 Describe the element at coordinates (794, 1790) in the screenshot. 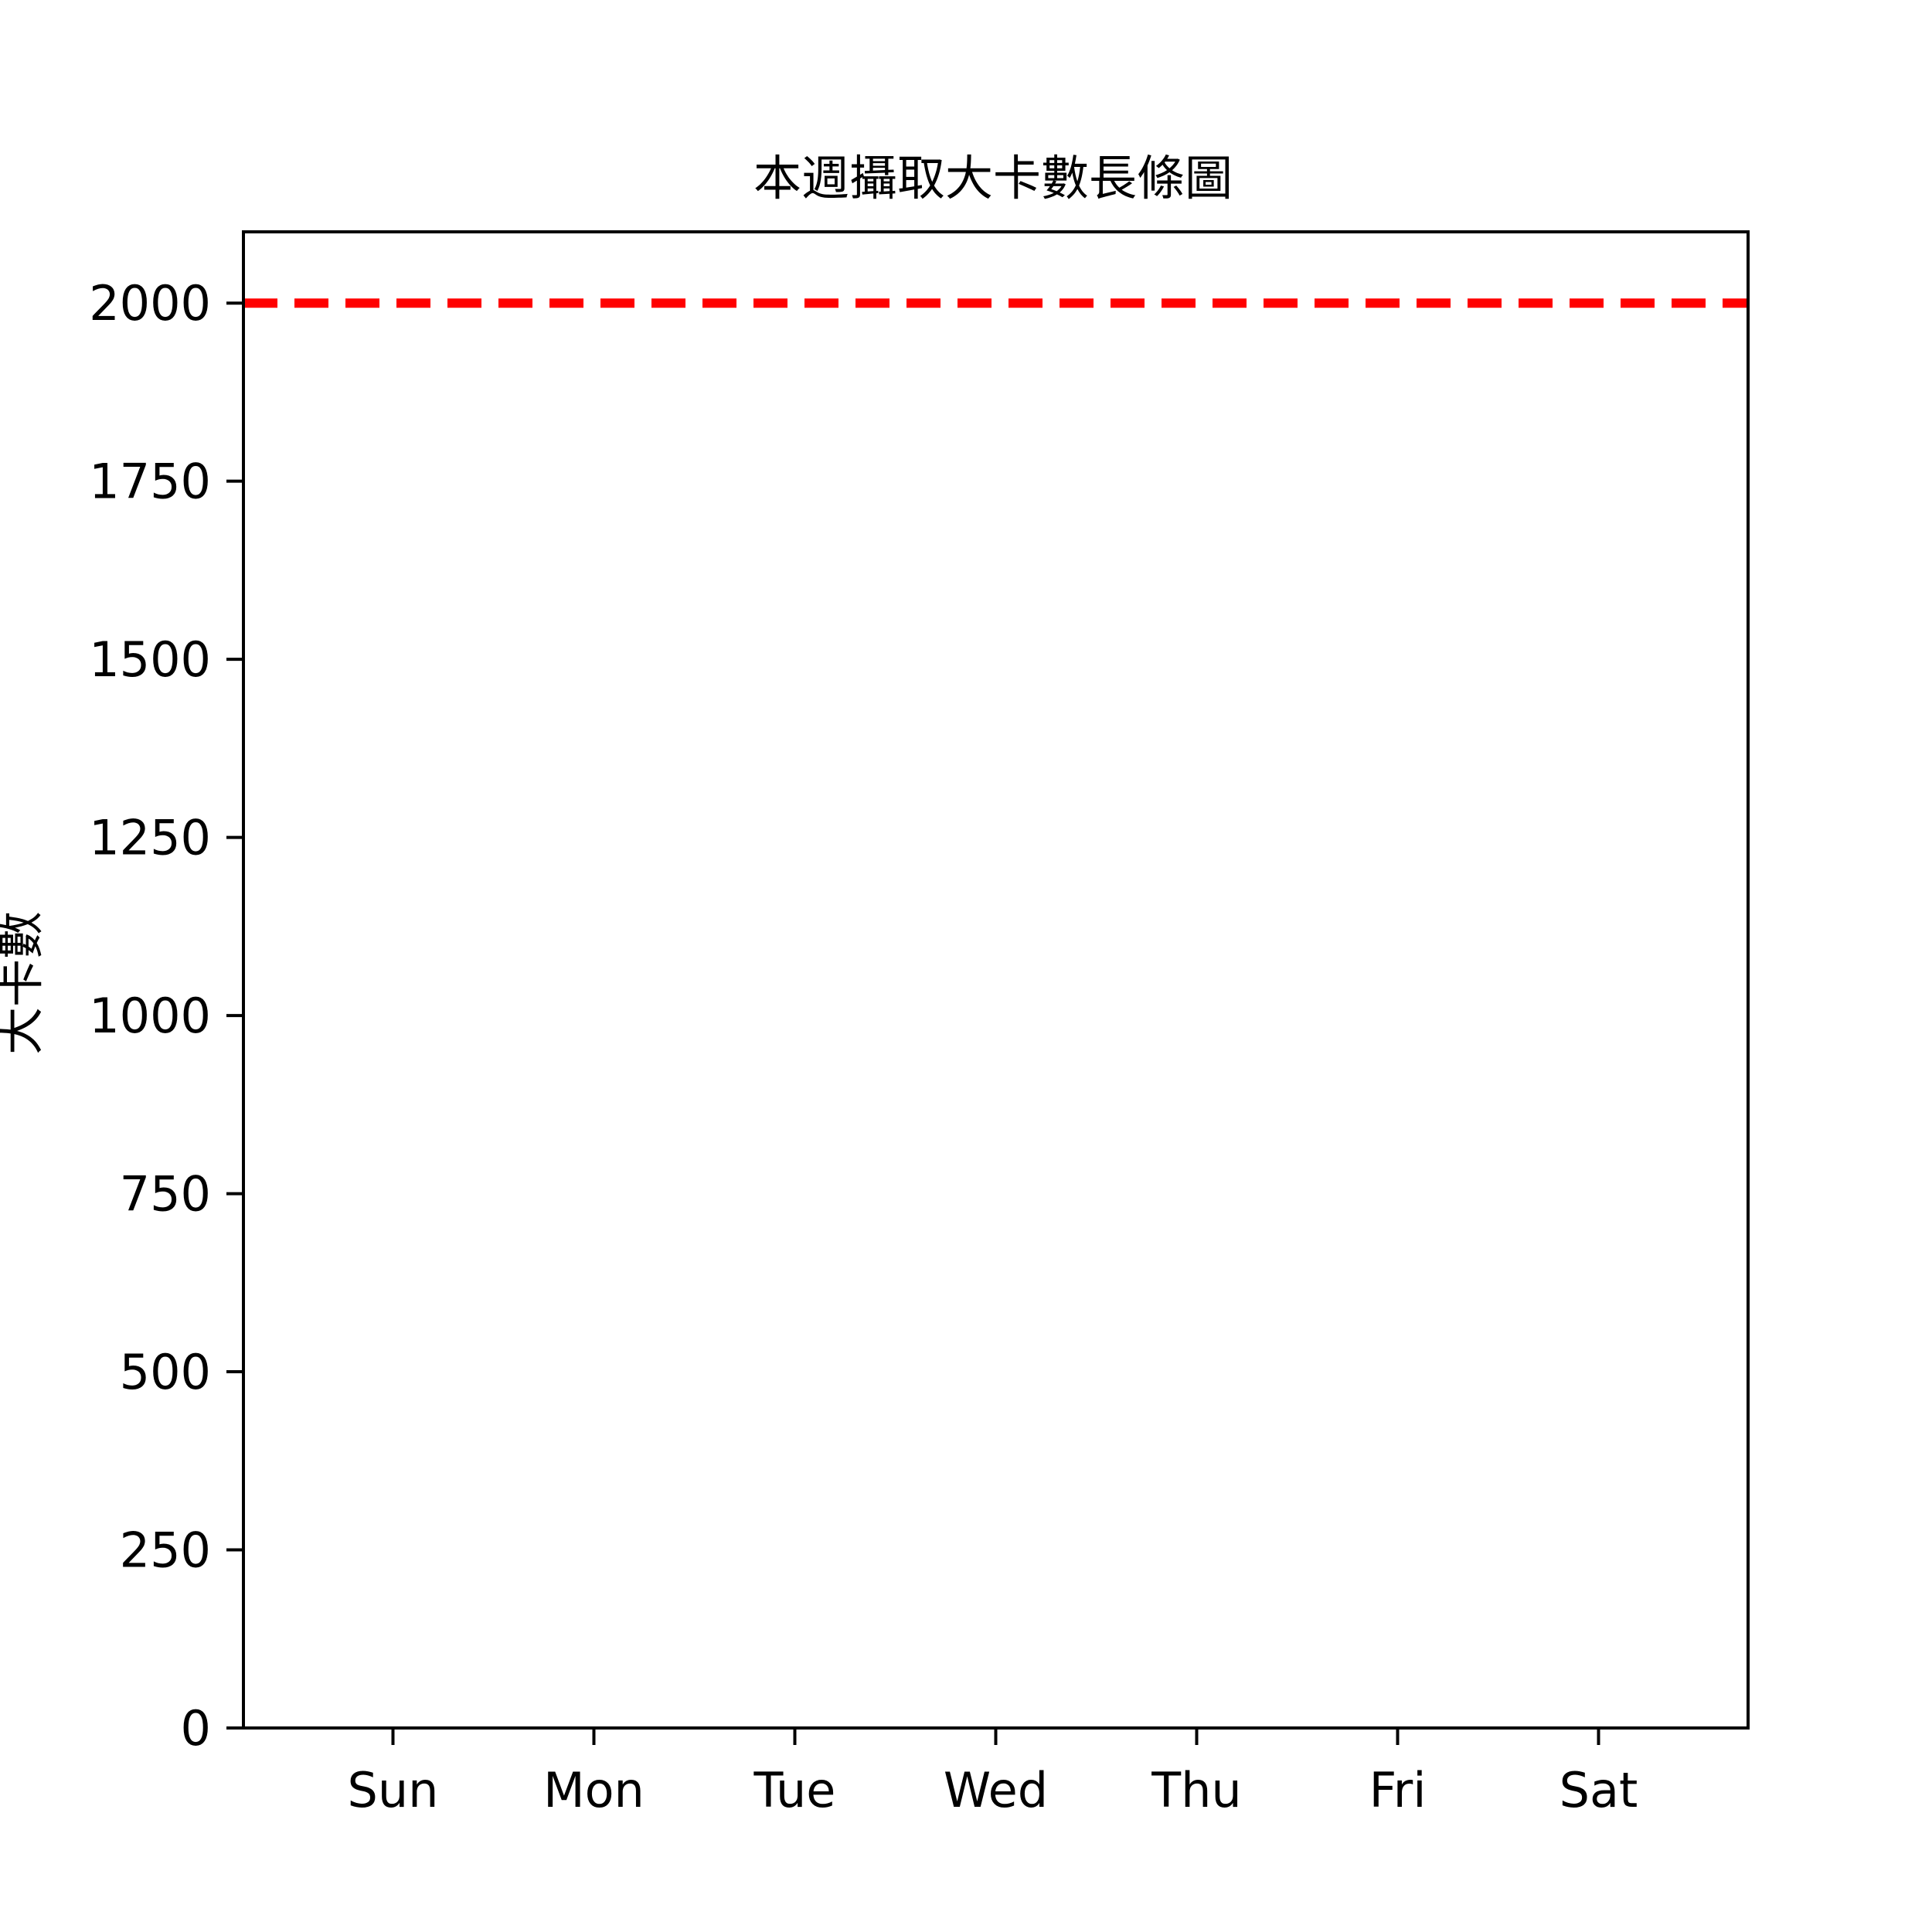

I see `x-tick-label-tue: Tue` at that location.